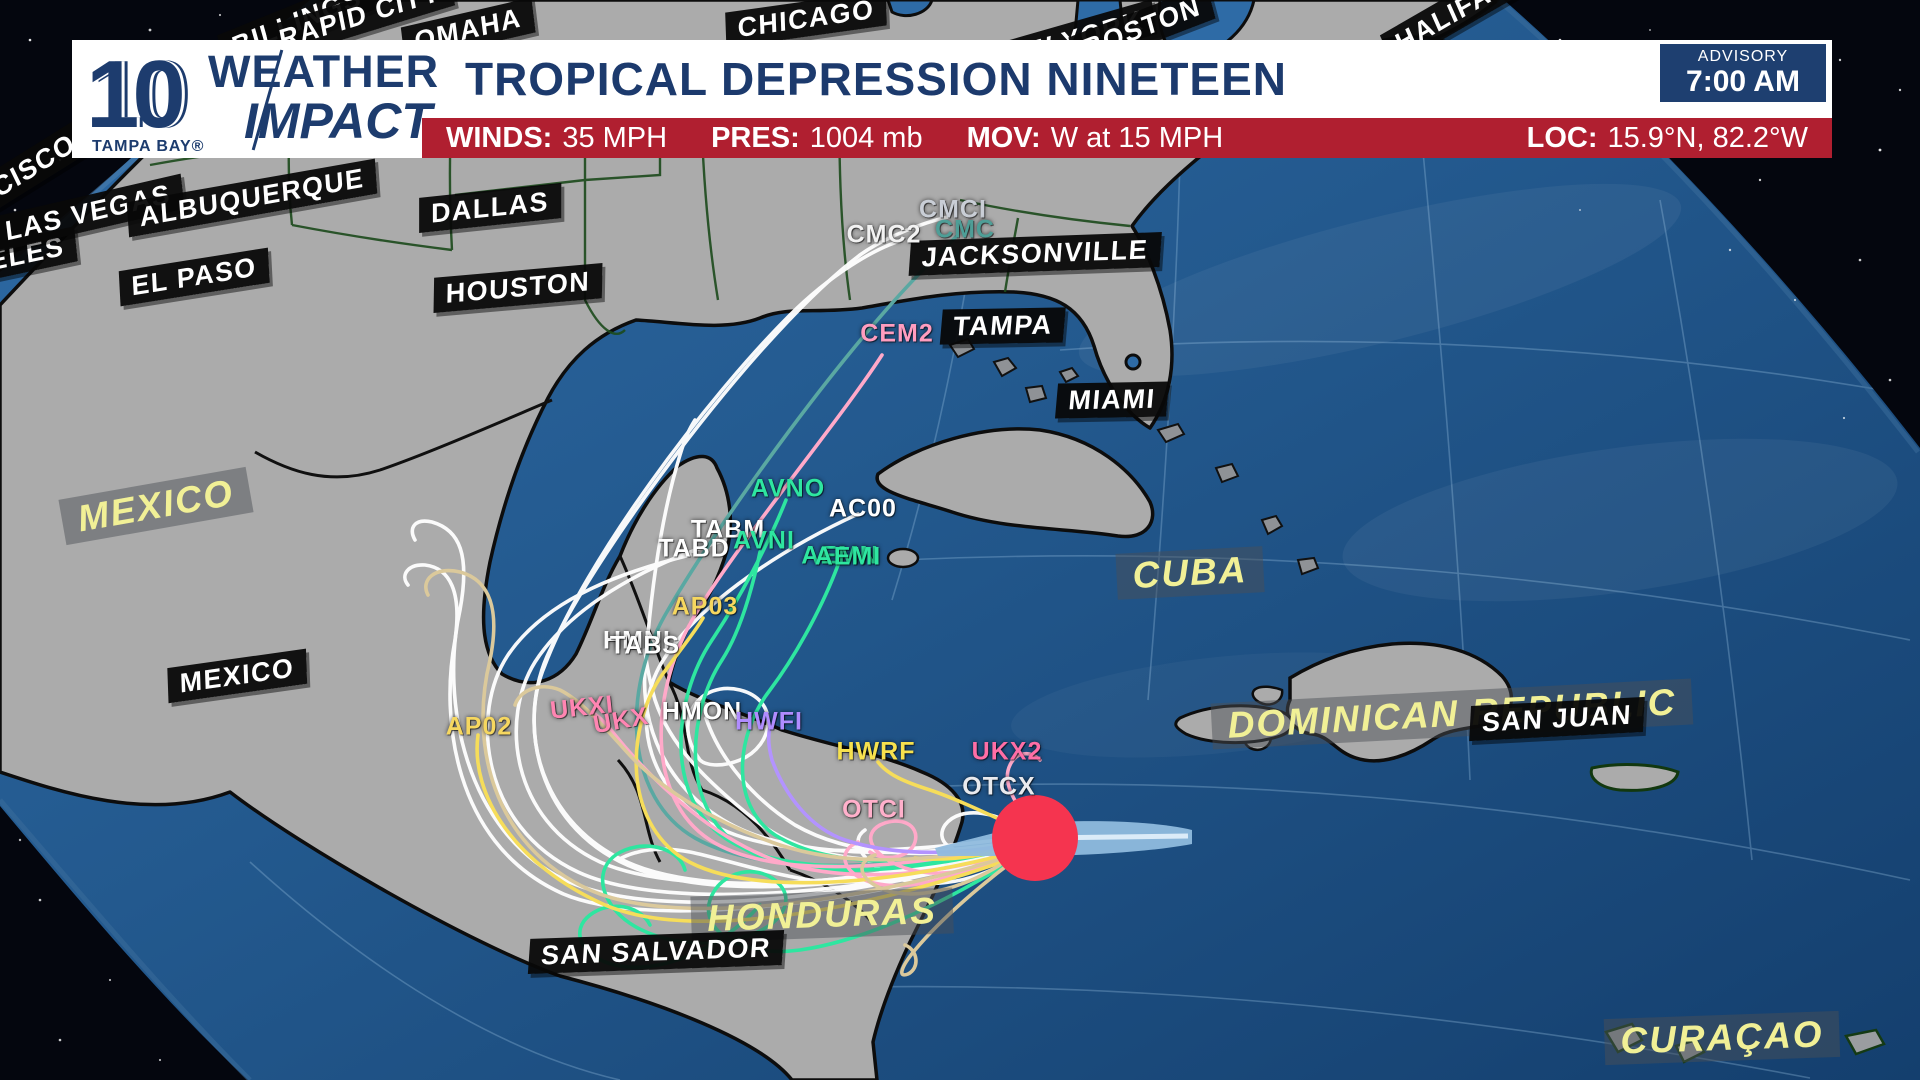 Image resolution: width=1920 pixels, height=1080 pixels. Describe the element at coordinates (769, 721) in the screenshot. I see `model-label-hwfi: HWFI` at that location.